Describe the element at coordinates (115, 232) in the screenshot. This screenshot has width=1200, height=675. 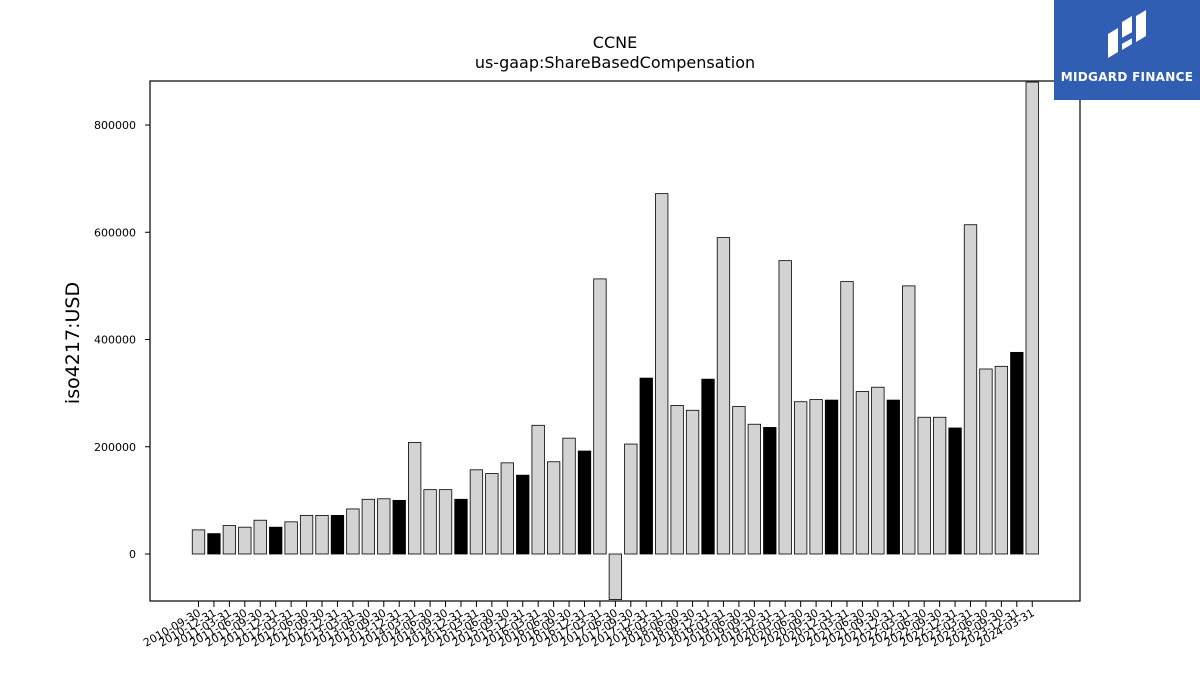
I see `y-tick-label: 600000` at that location.